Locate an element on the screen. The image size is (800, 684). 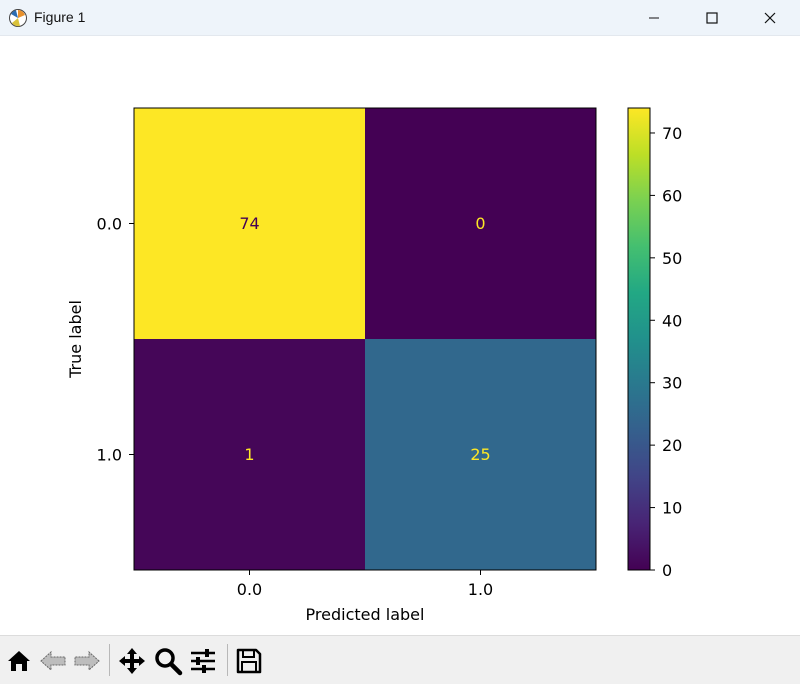
colorbar-tick-label: 50 is located at coordinates (672, 258).